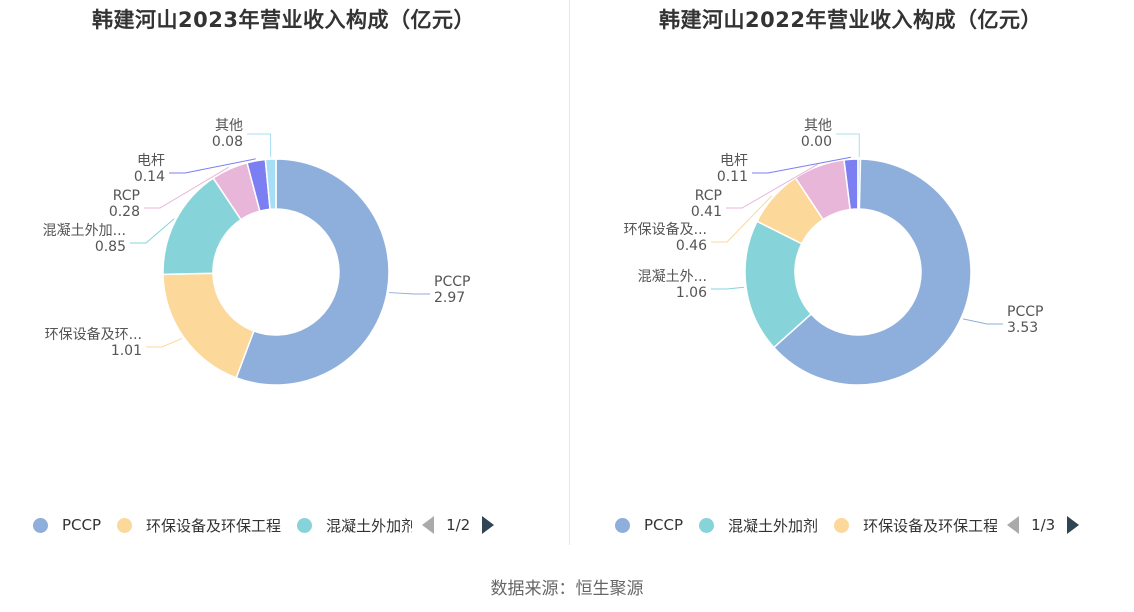 The width and height of the screenshot is (1134, 612). Describe the element at coordinates (110, 247) in the screenshot. I see `slice-value-2: 0.85` at that location.